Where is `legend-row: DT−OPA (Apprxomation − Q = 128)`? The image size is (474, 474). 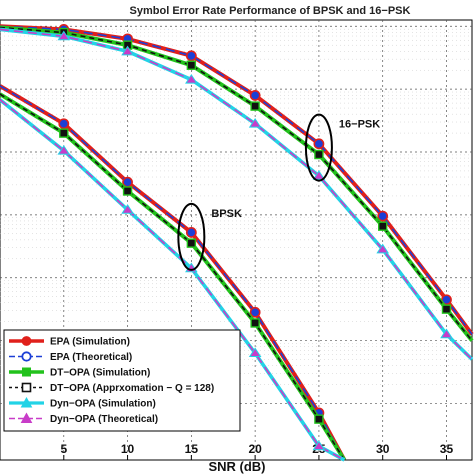
legend-row: DT−OPA (Apprxomation − Q = 128) is located at coordinates (111, 388).